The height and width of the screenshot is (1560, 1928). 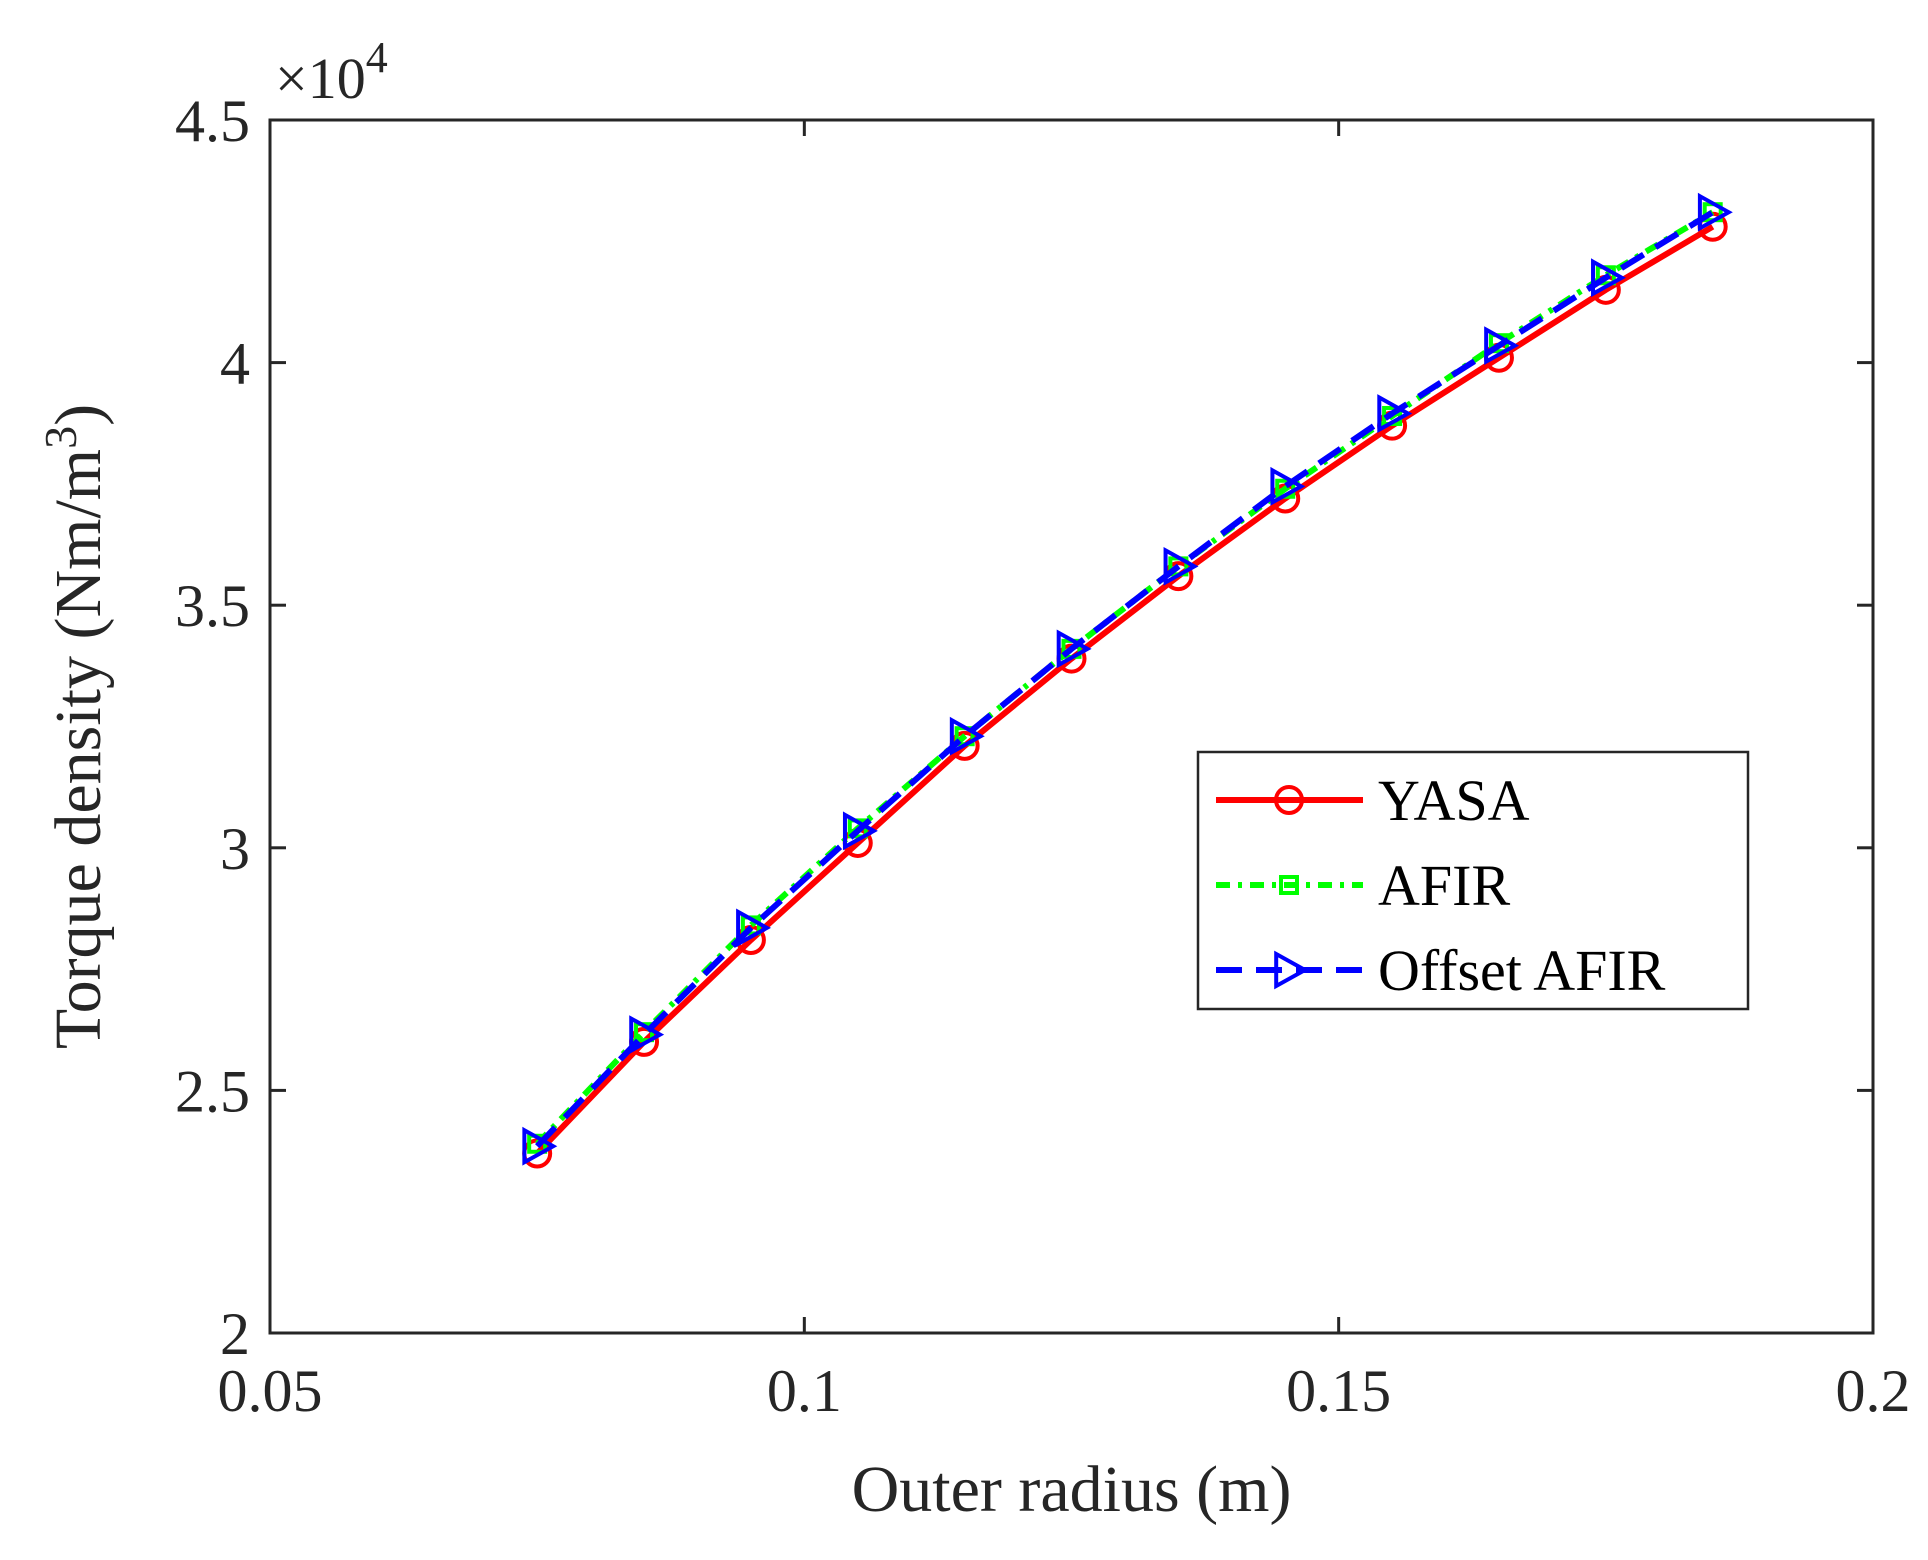 I want to click on y-tick-label: 2.5, so click(x=212, y=1091).